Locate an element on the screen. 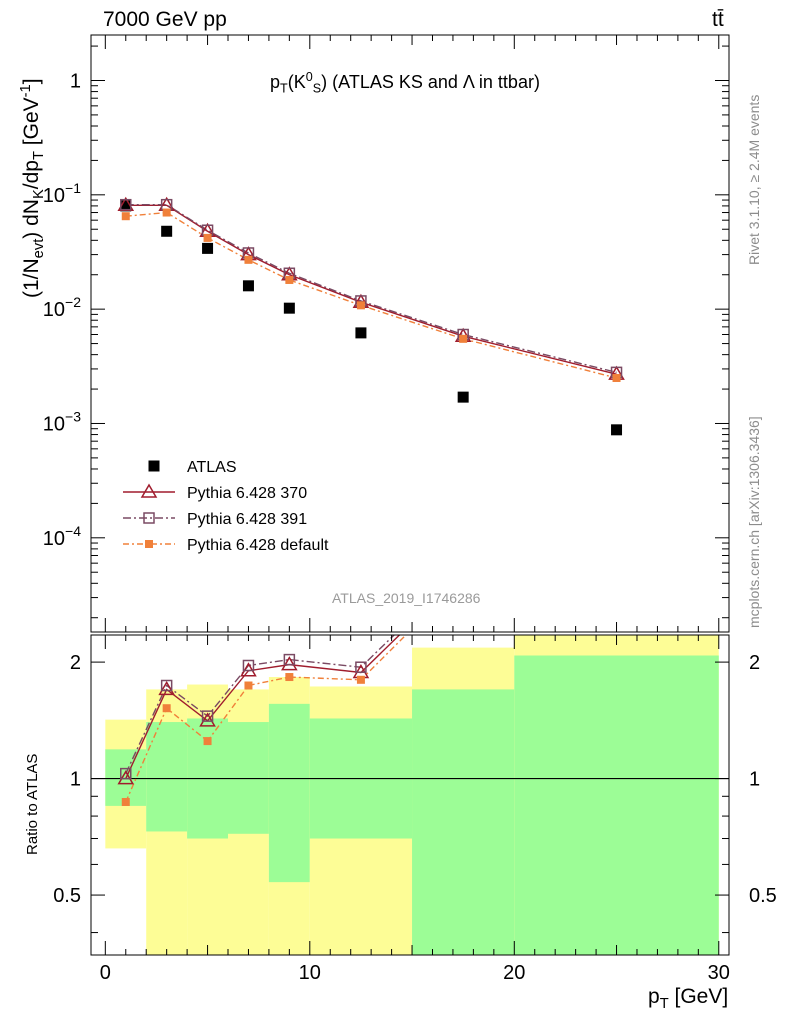 This screenshot has width=786, height=1024. rivet-label: Rivet 3.1.10, ≥ 2.4M events is located at coordinates (754, 179).